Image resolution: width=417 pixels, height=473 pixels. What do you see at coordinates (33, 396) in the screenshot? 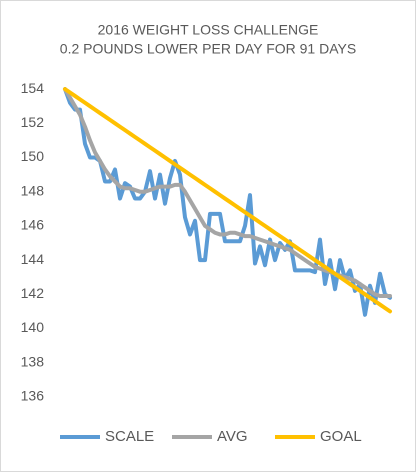
I see `y-tick-label: 136` at bounding box center [33, 396].